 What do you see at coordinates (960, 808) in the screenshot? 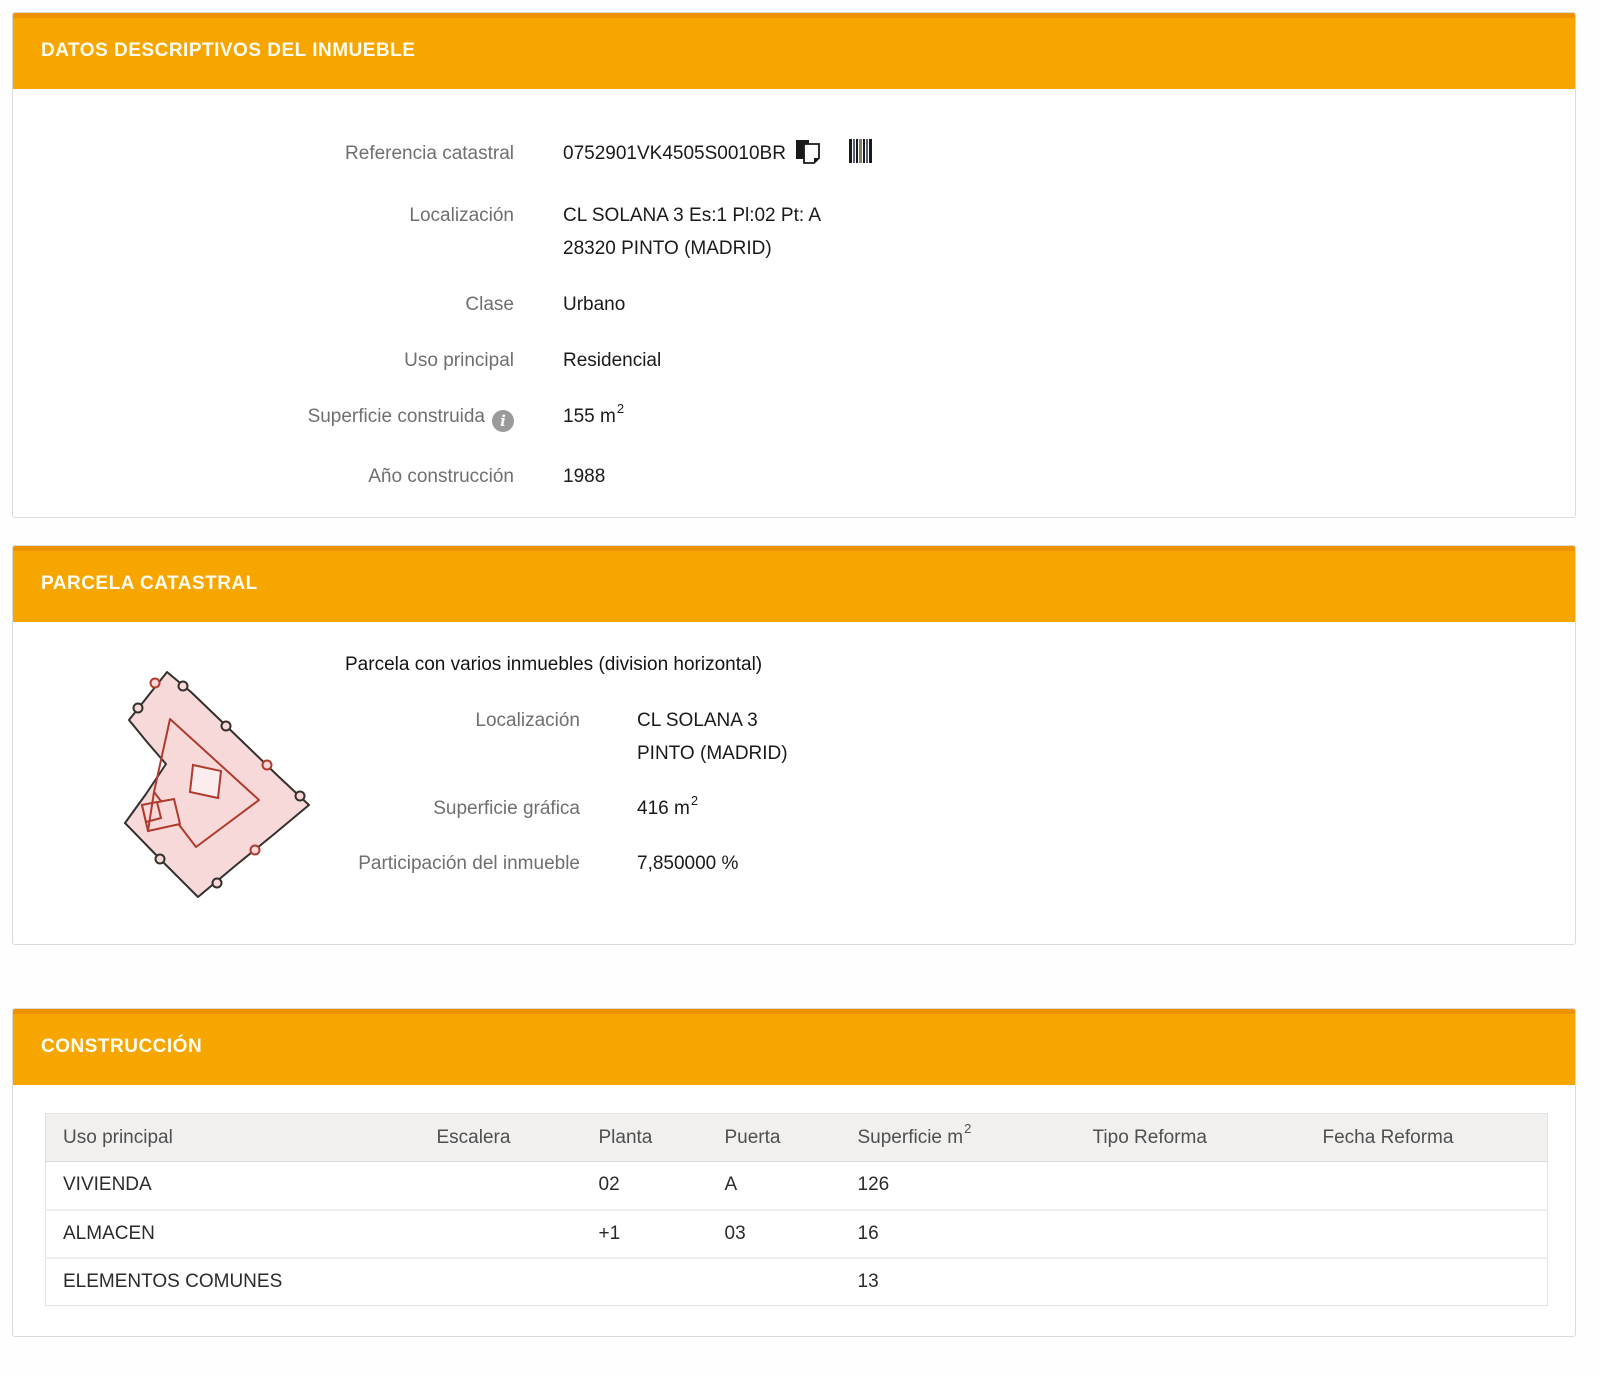
I see `row-superficie-grafica: Superficie gráfica 416 m2` at bounding box center [960, 808].